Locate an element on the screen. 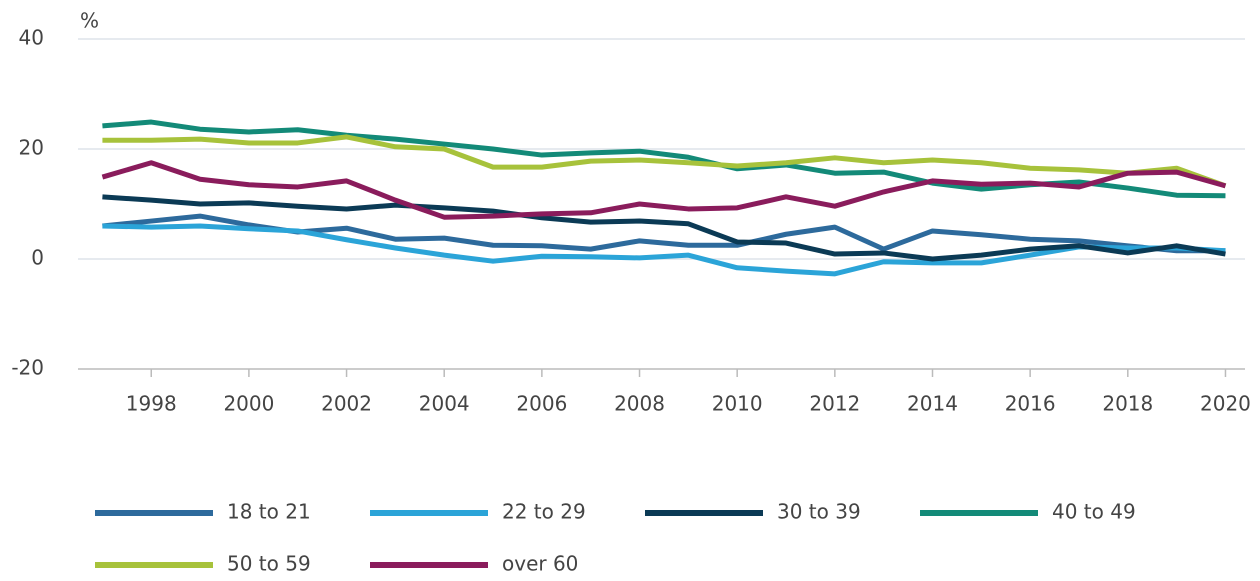 Image resolution: width=1260 pixels, height=581 pixels. x-tick-label: 2020 is located at coordinates (1225, 404).